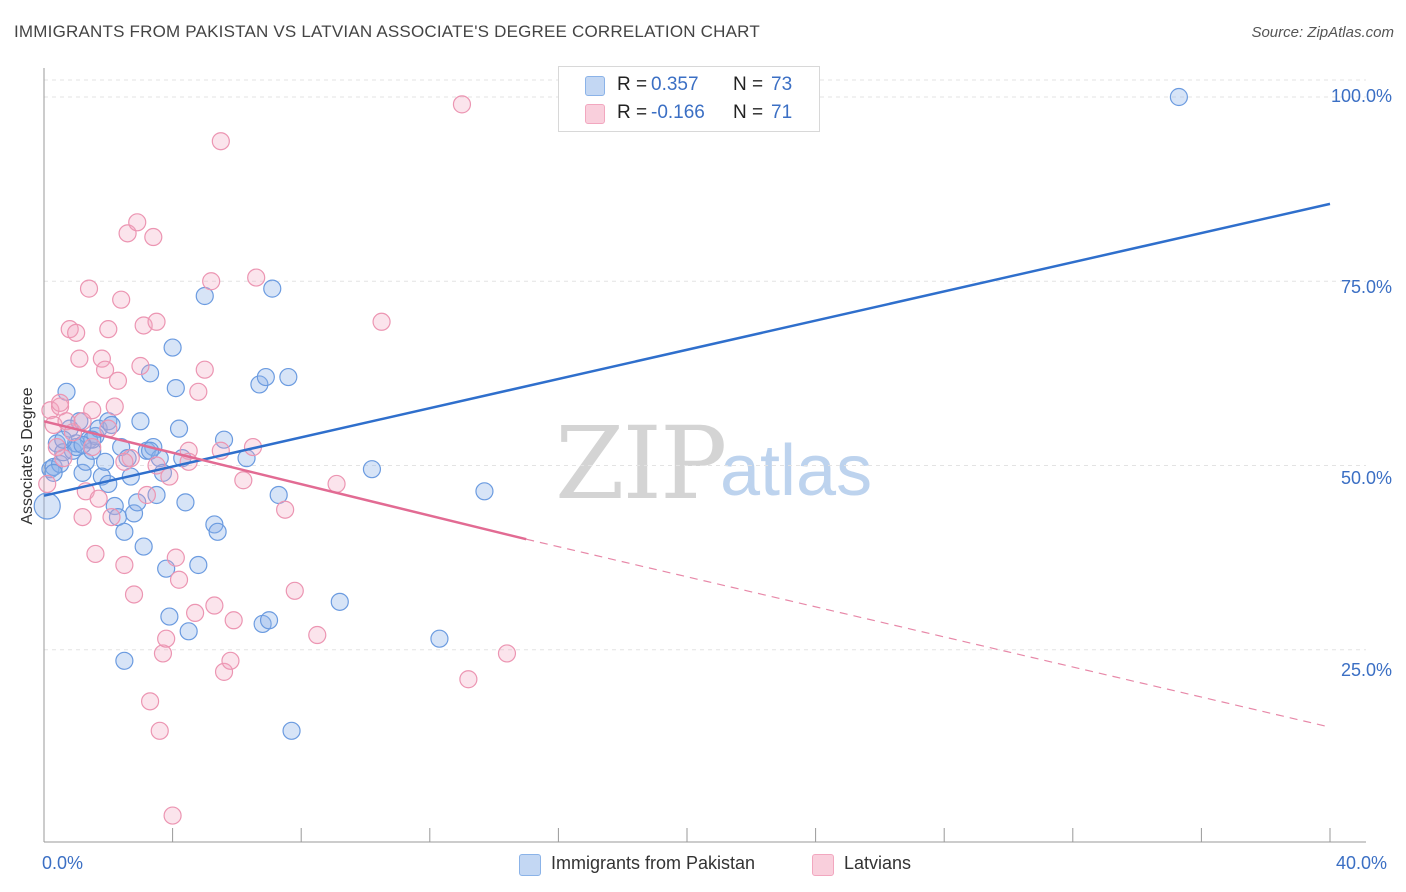  I want to click on x-tick-label-max: 40.0%, so click(1362, 863).